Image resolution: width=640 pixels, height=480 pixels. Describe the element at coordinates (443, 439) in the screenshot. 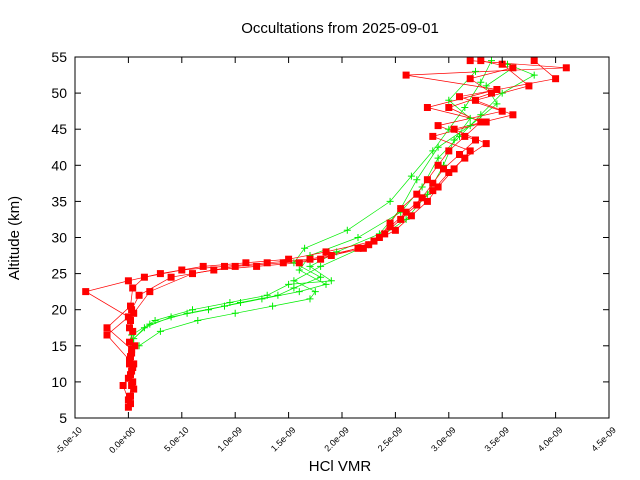

I see `x-tick-label: 3.0e-09` at that location.